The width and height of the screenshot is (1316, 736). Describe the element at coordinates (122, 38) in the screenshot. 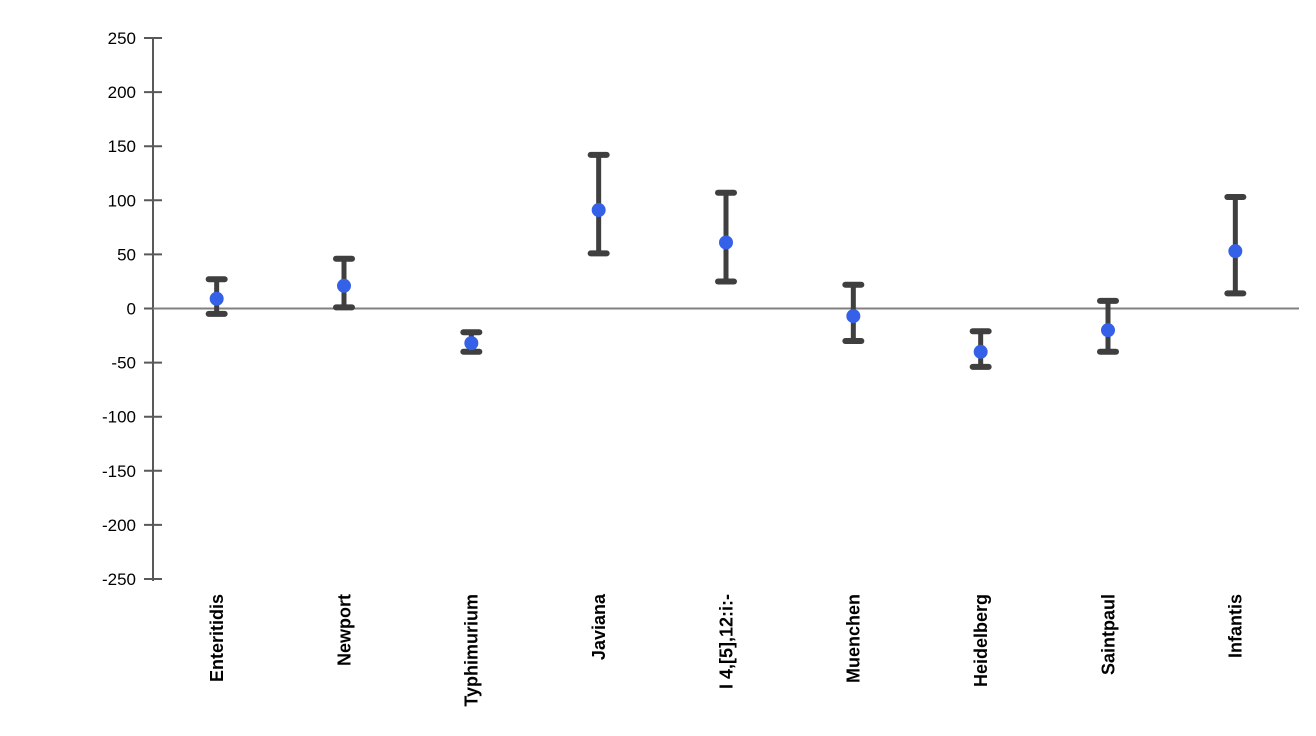

I see `y-tick-label: 250` at that location.